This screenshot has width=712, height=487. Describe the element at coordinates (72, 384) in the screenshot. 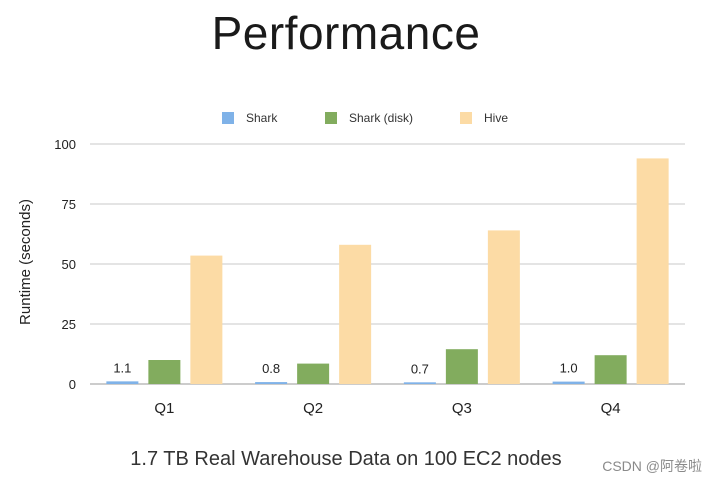

I see `y-tick-label: 0` at that location.